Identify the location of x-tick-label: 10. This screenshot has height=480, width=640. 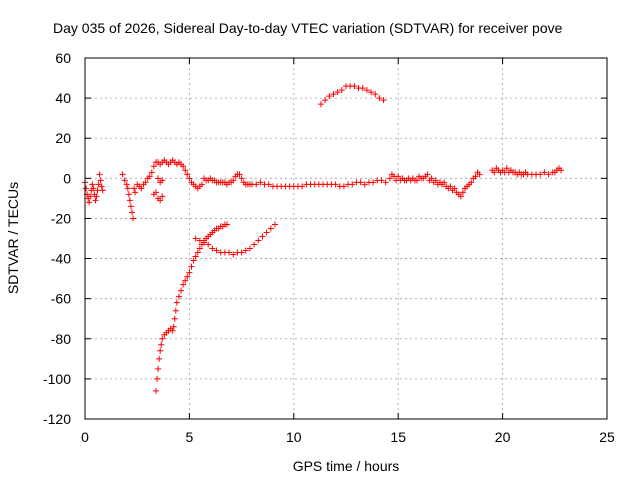
(294, 437).